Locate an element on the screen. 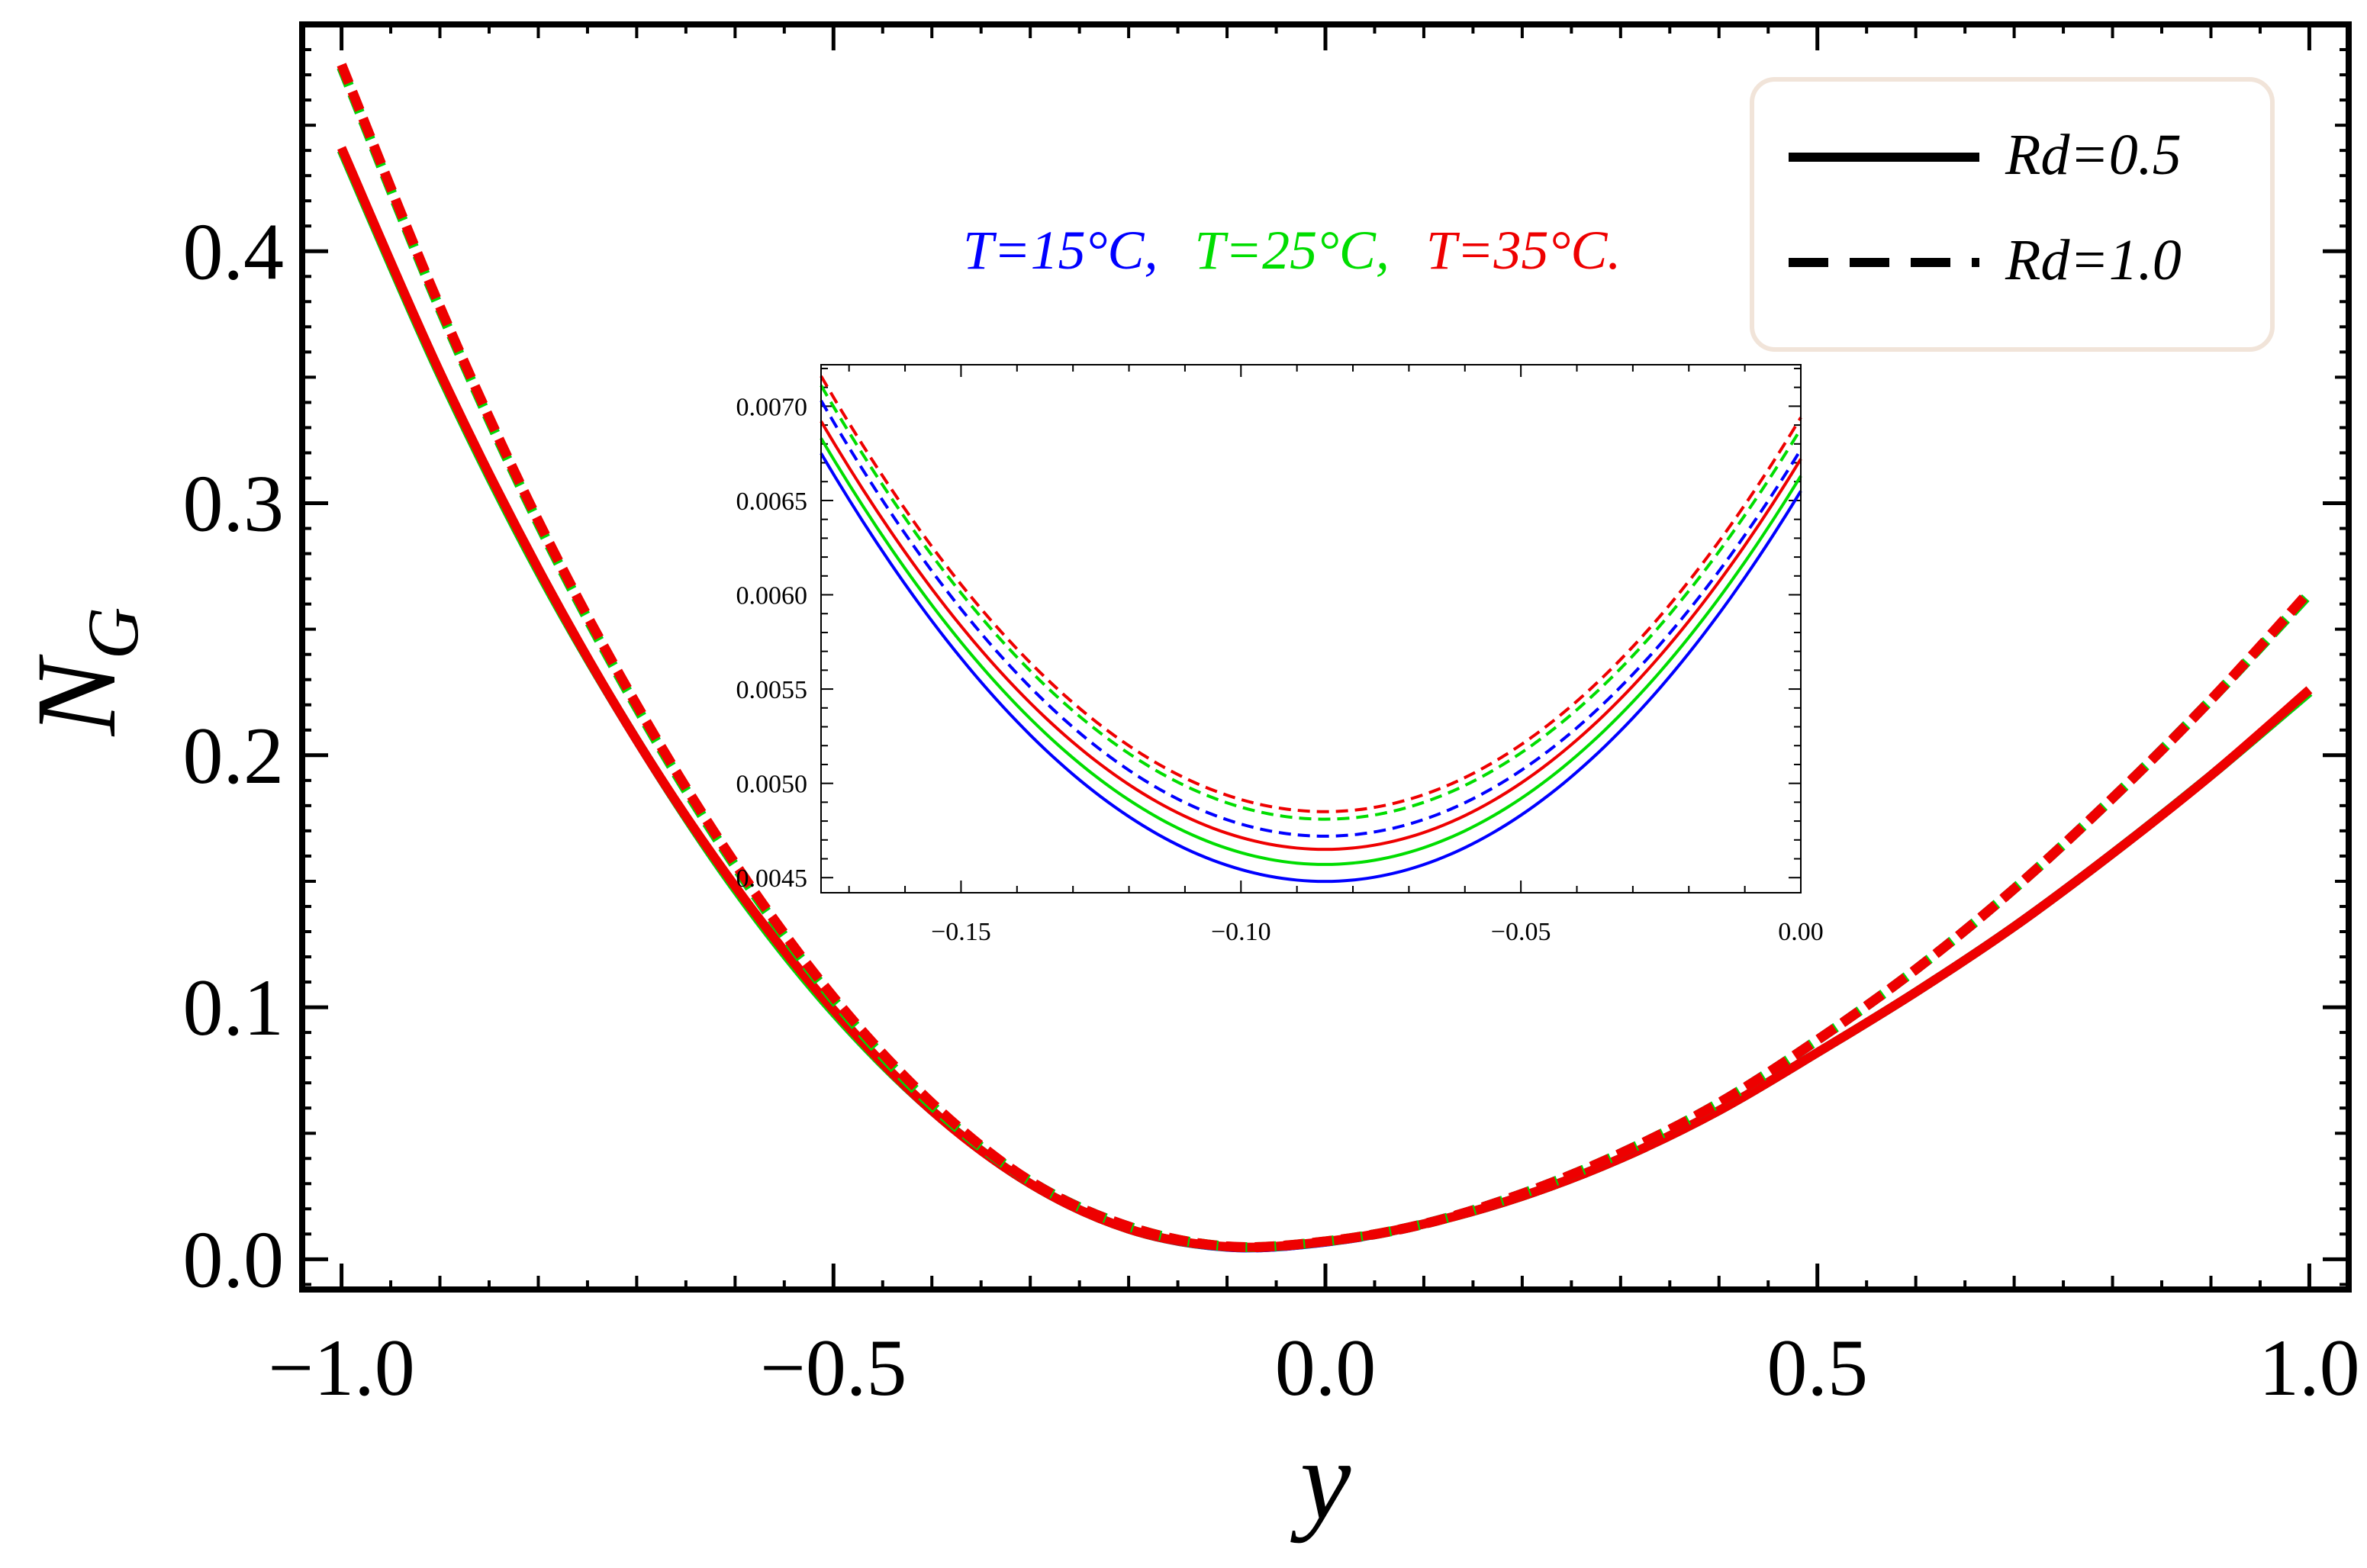 The image size is (2367, 1568). inset-series-rd-1-0-t-15-c is located at coordinates (1311, 618).